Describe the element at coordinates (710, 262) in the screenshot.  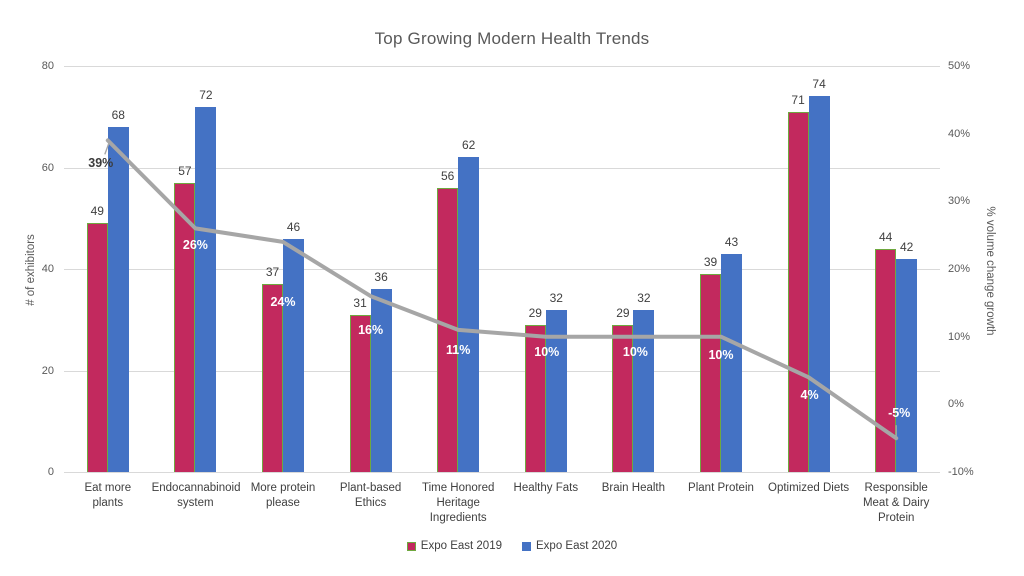
I see `bar-value-label: 39` at that location.